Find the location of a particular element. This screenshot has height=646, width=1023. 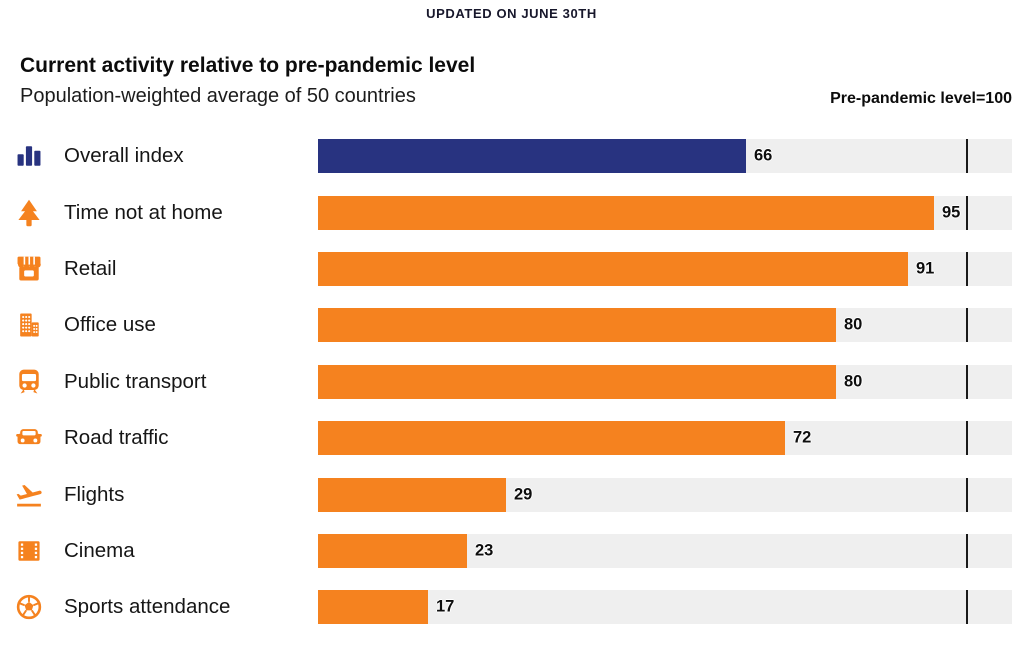

bar-track: 66 is located at coordinates (665, 156).